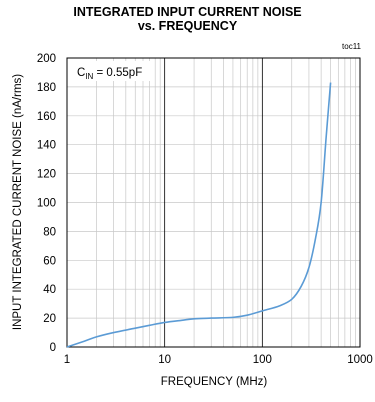  Describe the element at coordinates (49, 319) in the screenshot. I see `y-tick-label: 20` at that location.